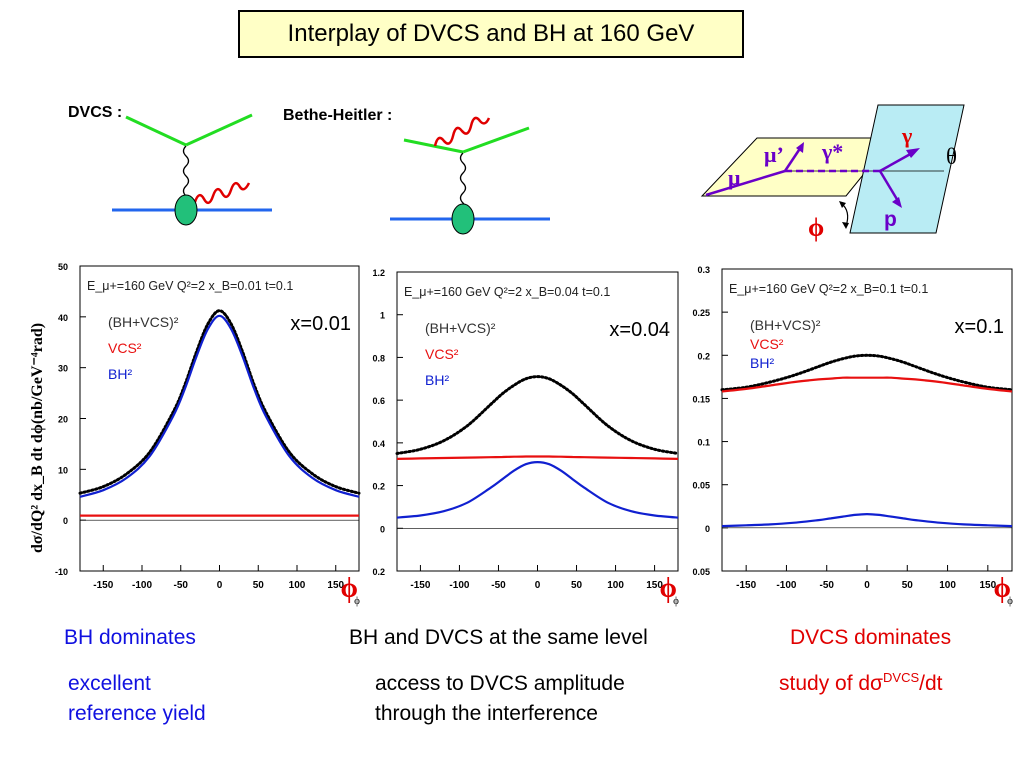 The image size is (1024, 768). I want to click on bh-diagram, so click(470, 175).